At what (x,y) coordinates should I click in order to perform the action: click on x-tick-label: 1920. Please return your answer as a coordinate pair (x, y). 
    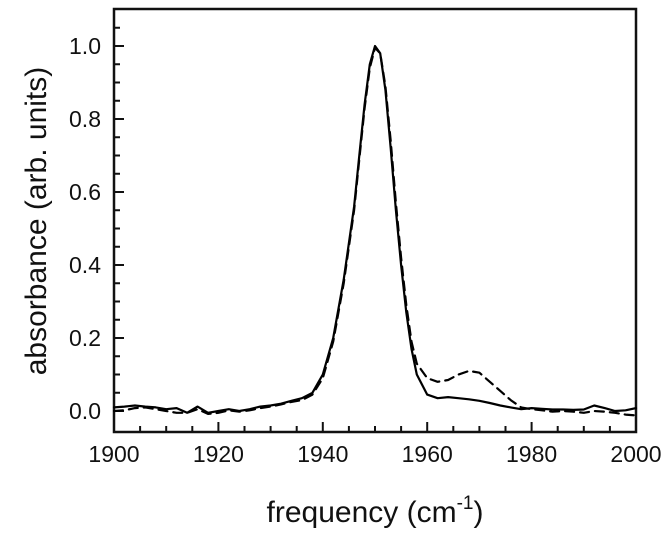
    Looking at the image, I should click on (218, 454).